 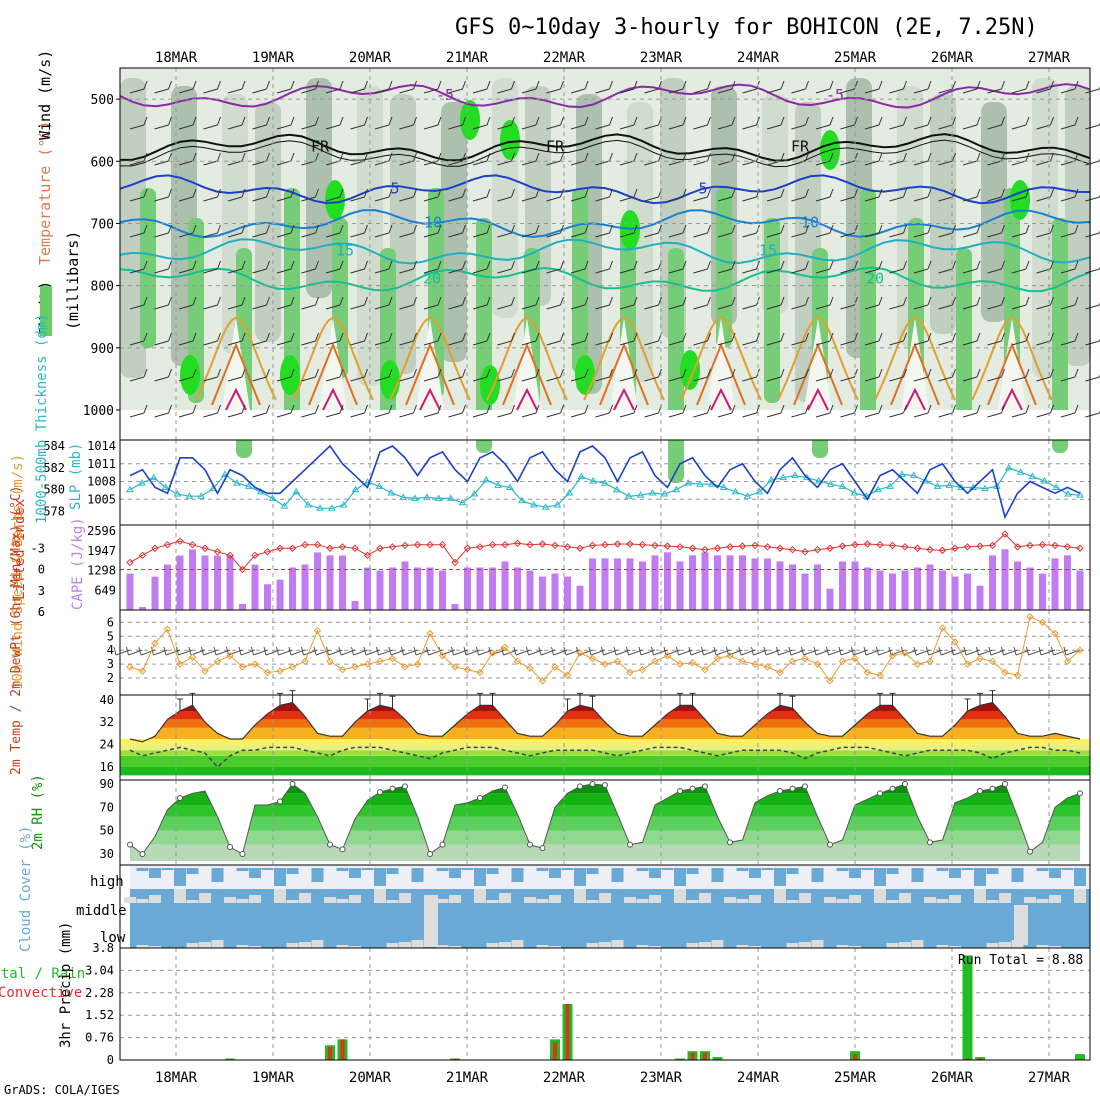 I want to click on precip-conv-label: Convective, so click(x=41, y=993).